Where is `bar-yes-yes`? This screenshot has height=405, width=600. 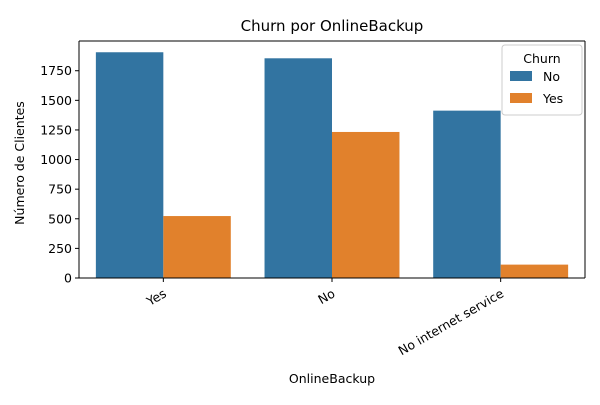 bar-yes-yes is located at coordinates (197, 247).